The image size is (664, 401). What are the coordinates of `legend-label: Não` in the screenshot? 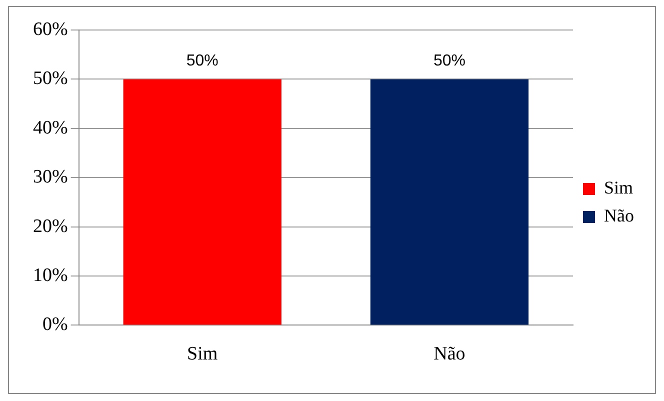 It's located at (619, 216).